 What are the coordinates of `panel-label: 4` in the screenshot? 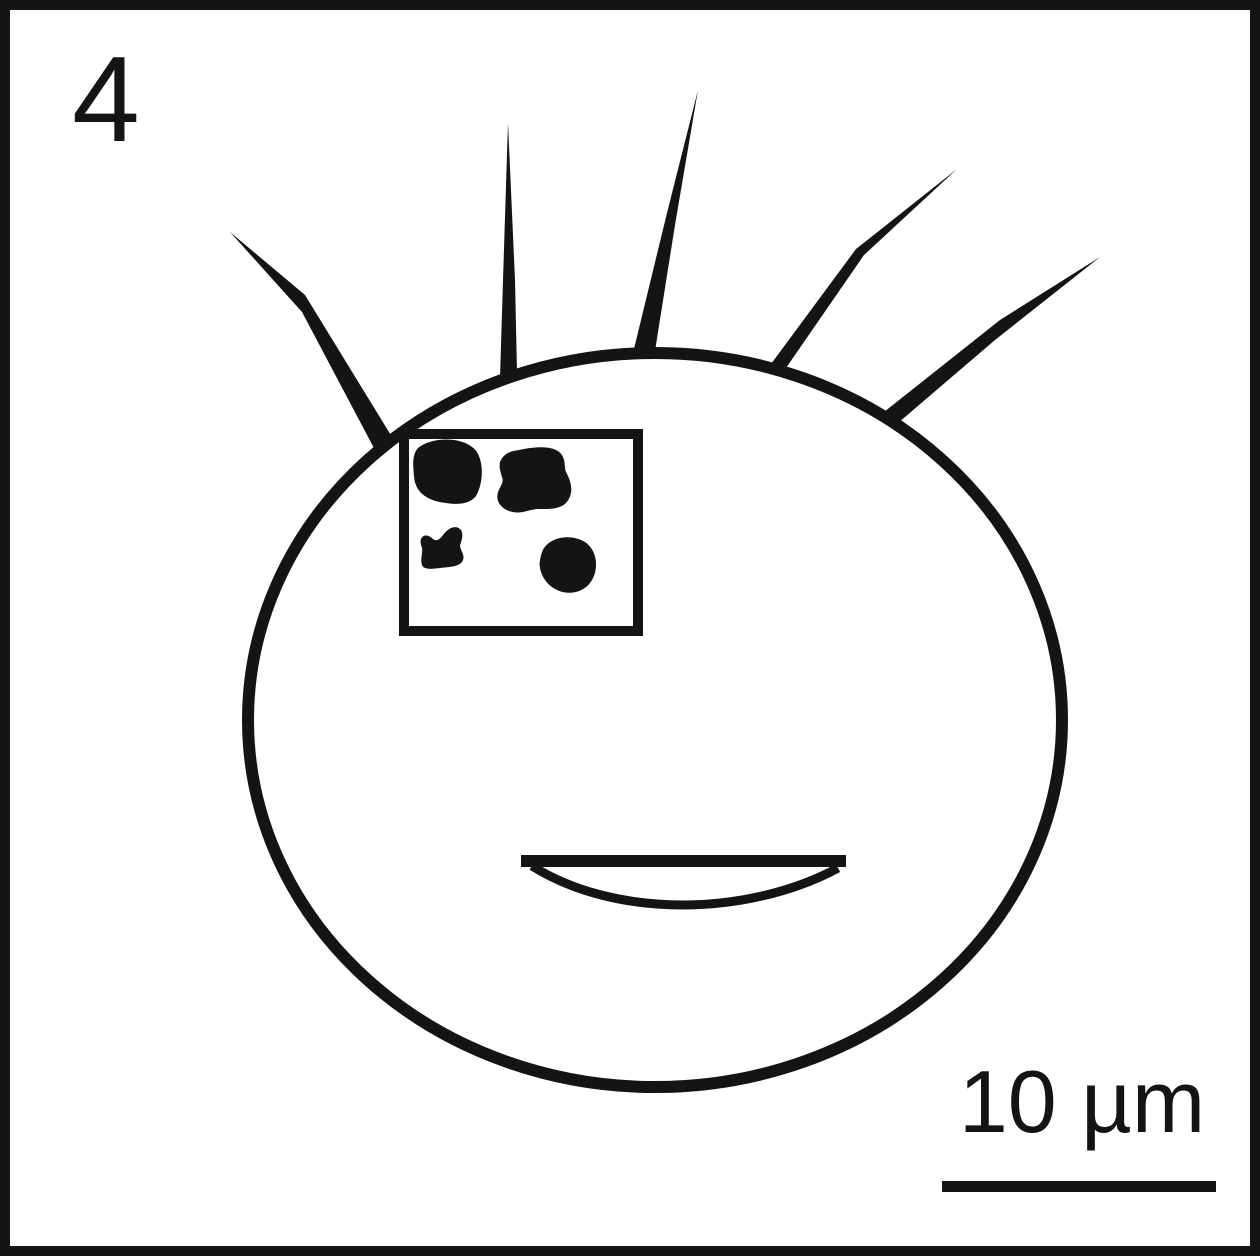 It's located at (106, 99).